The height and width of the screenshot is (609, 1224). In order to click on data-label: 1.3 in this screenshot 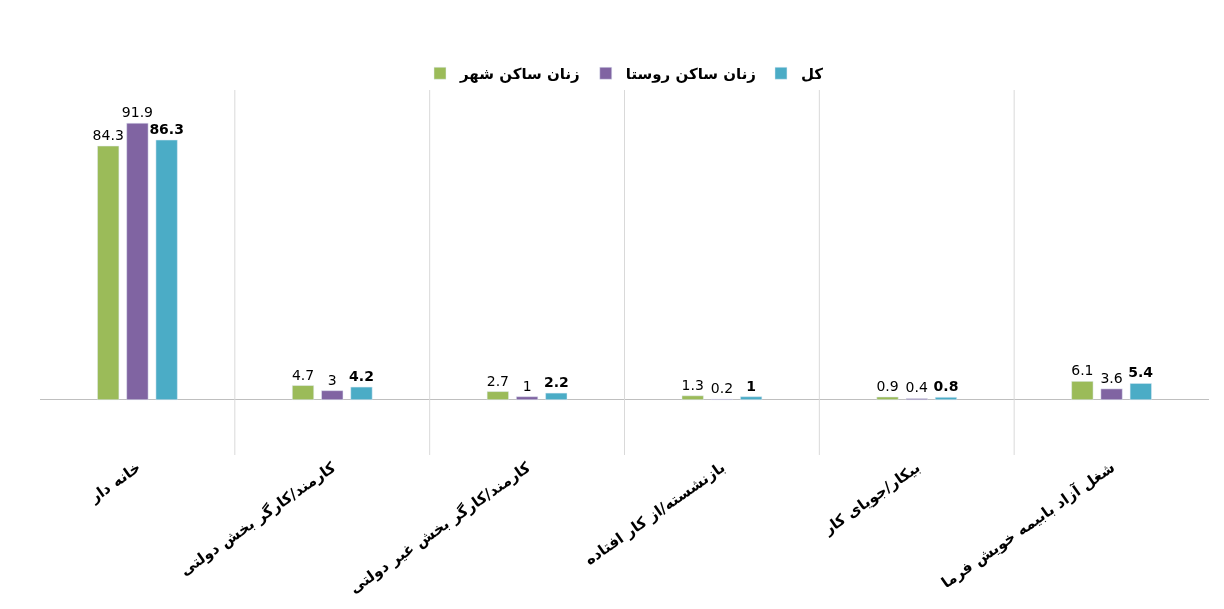, I will do `click(692, 384)`.